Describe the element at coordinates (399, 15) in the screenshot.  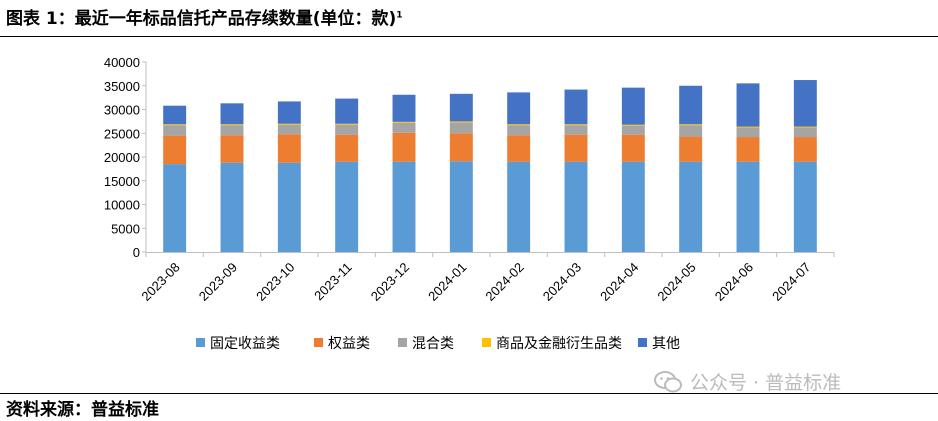
I see `title-footnote: 1` at that location.